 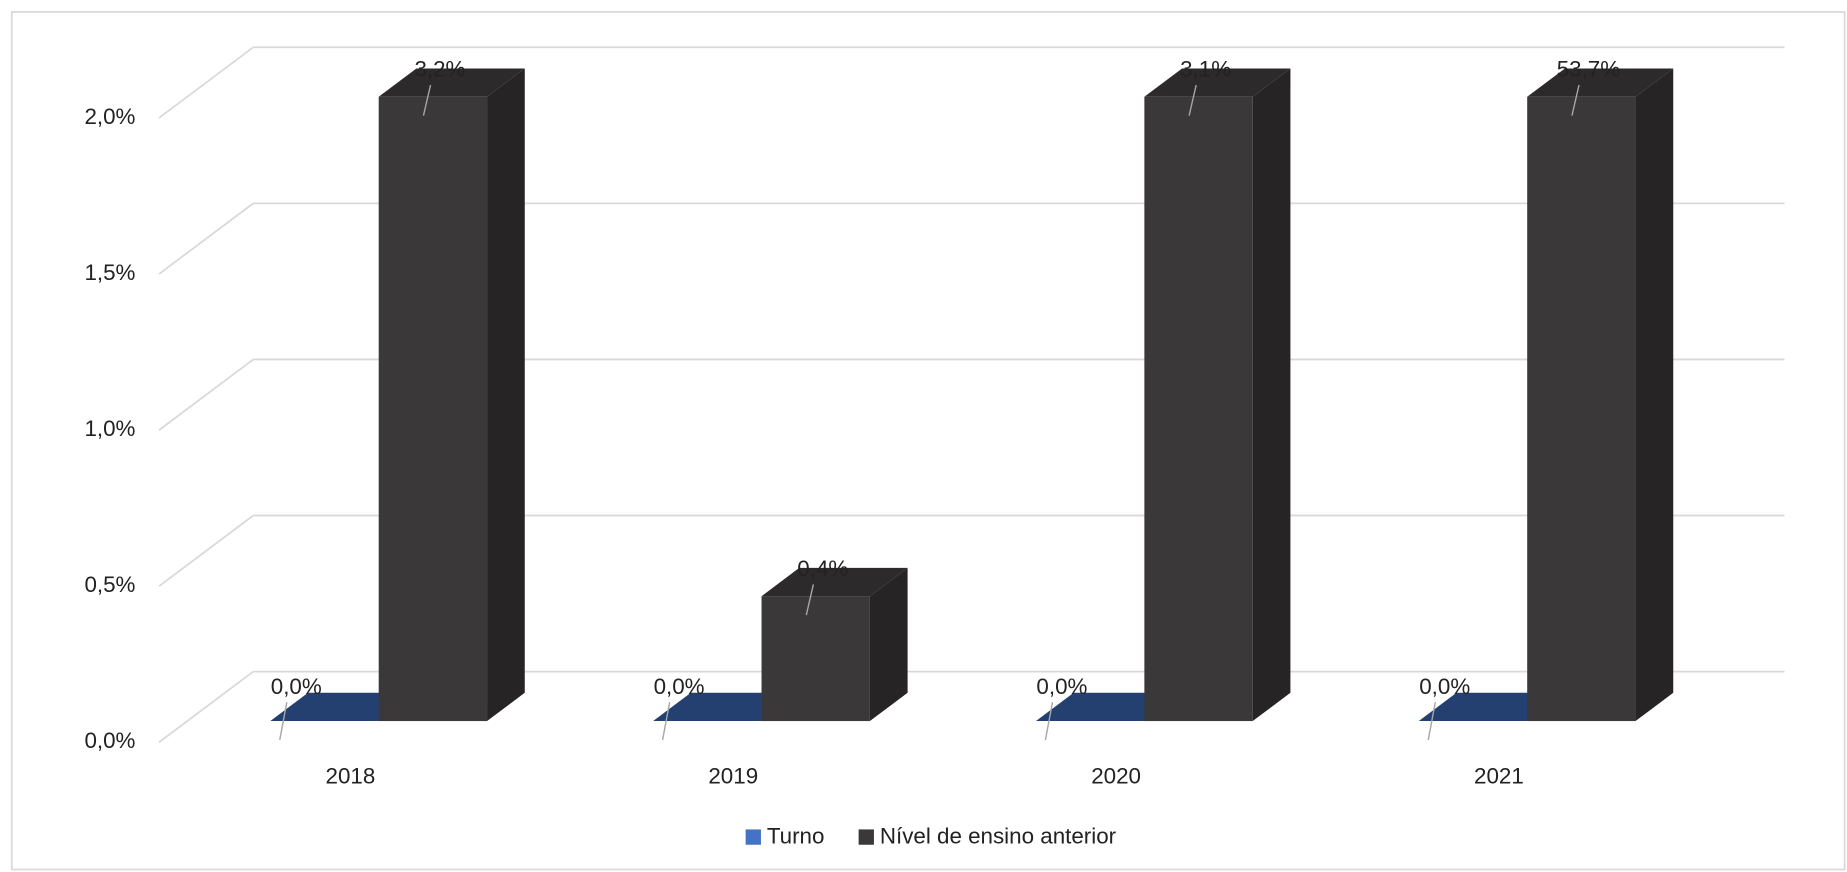 I want to click on data-label: 0,4%, so click(x=822, y=568).